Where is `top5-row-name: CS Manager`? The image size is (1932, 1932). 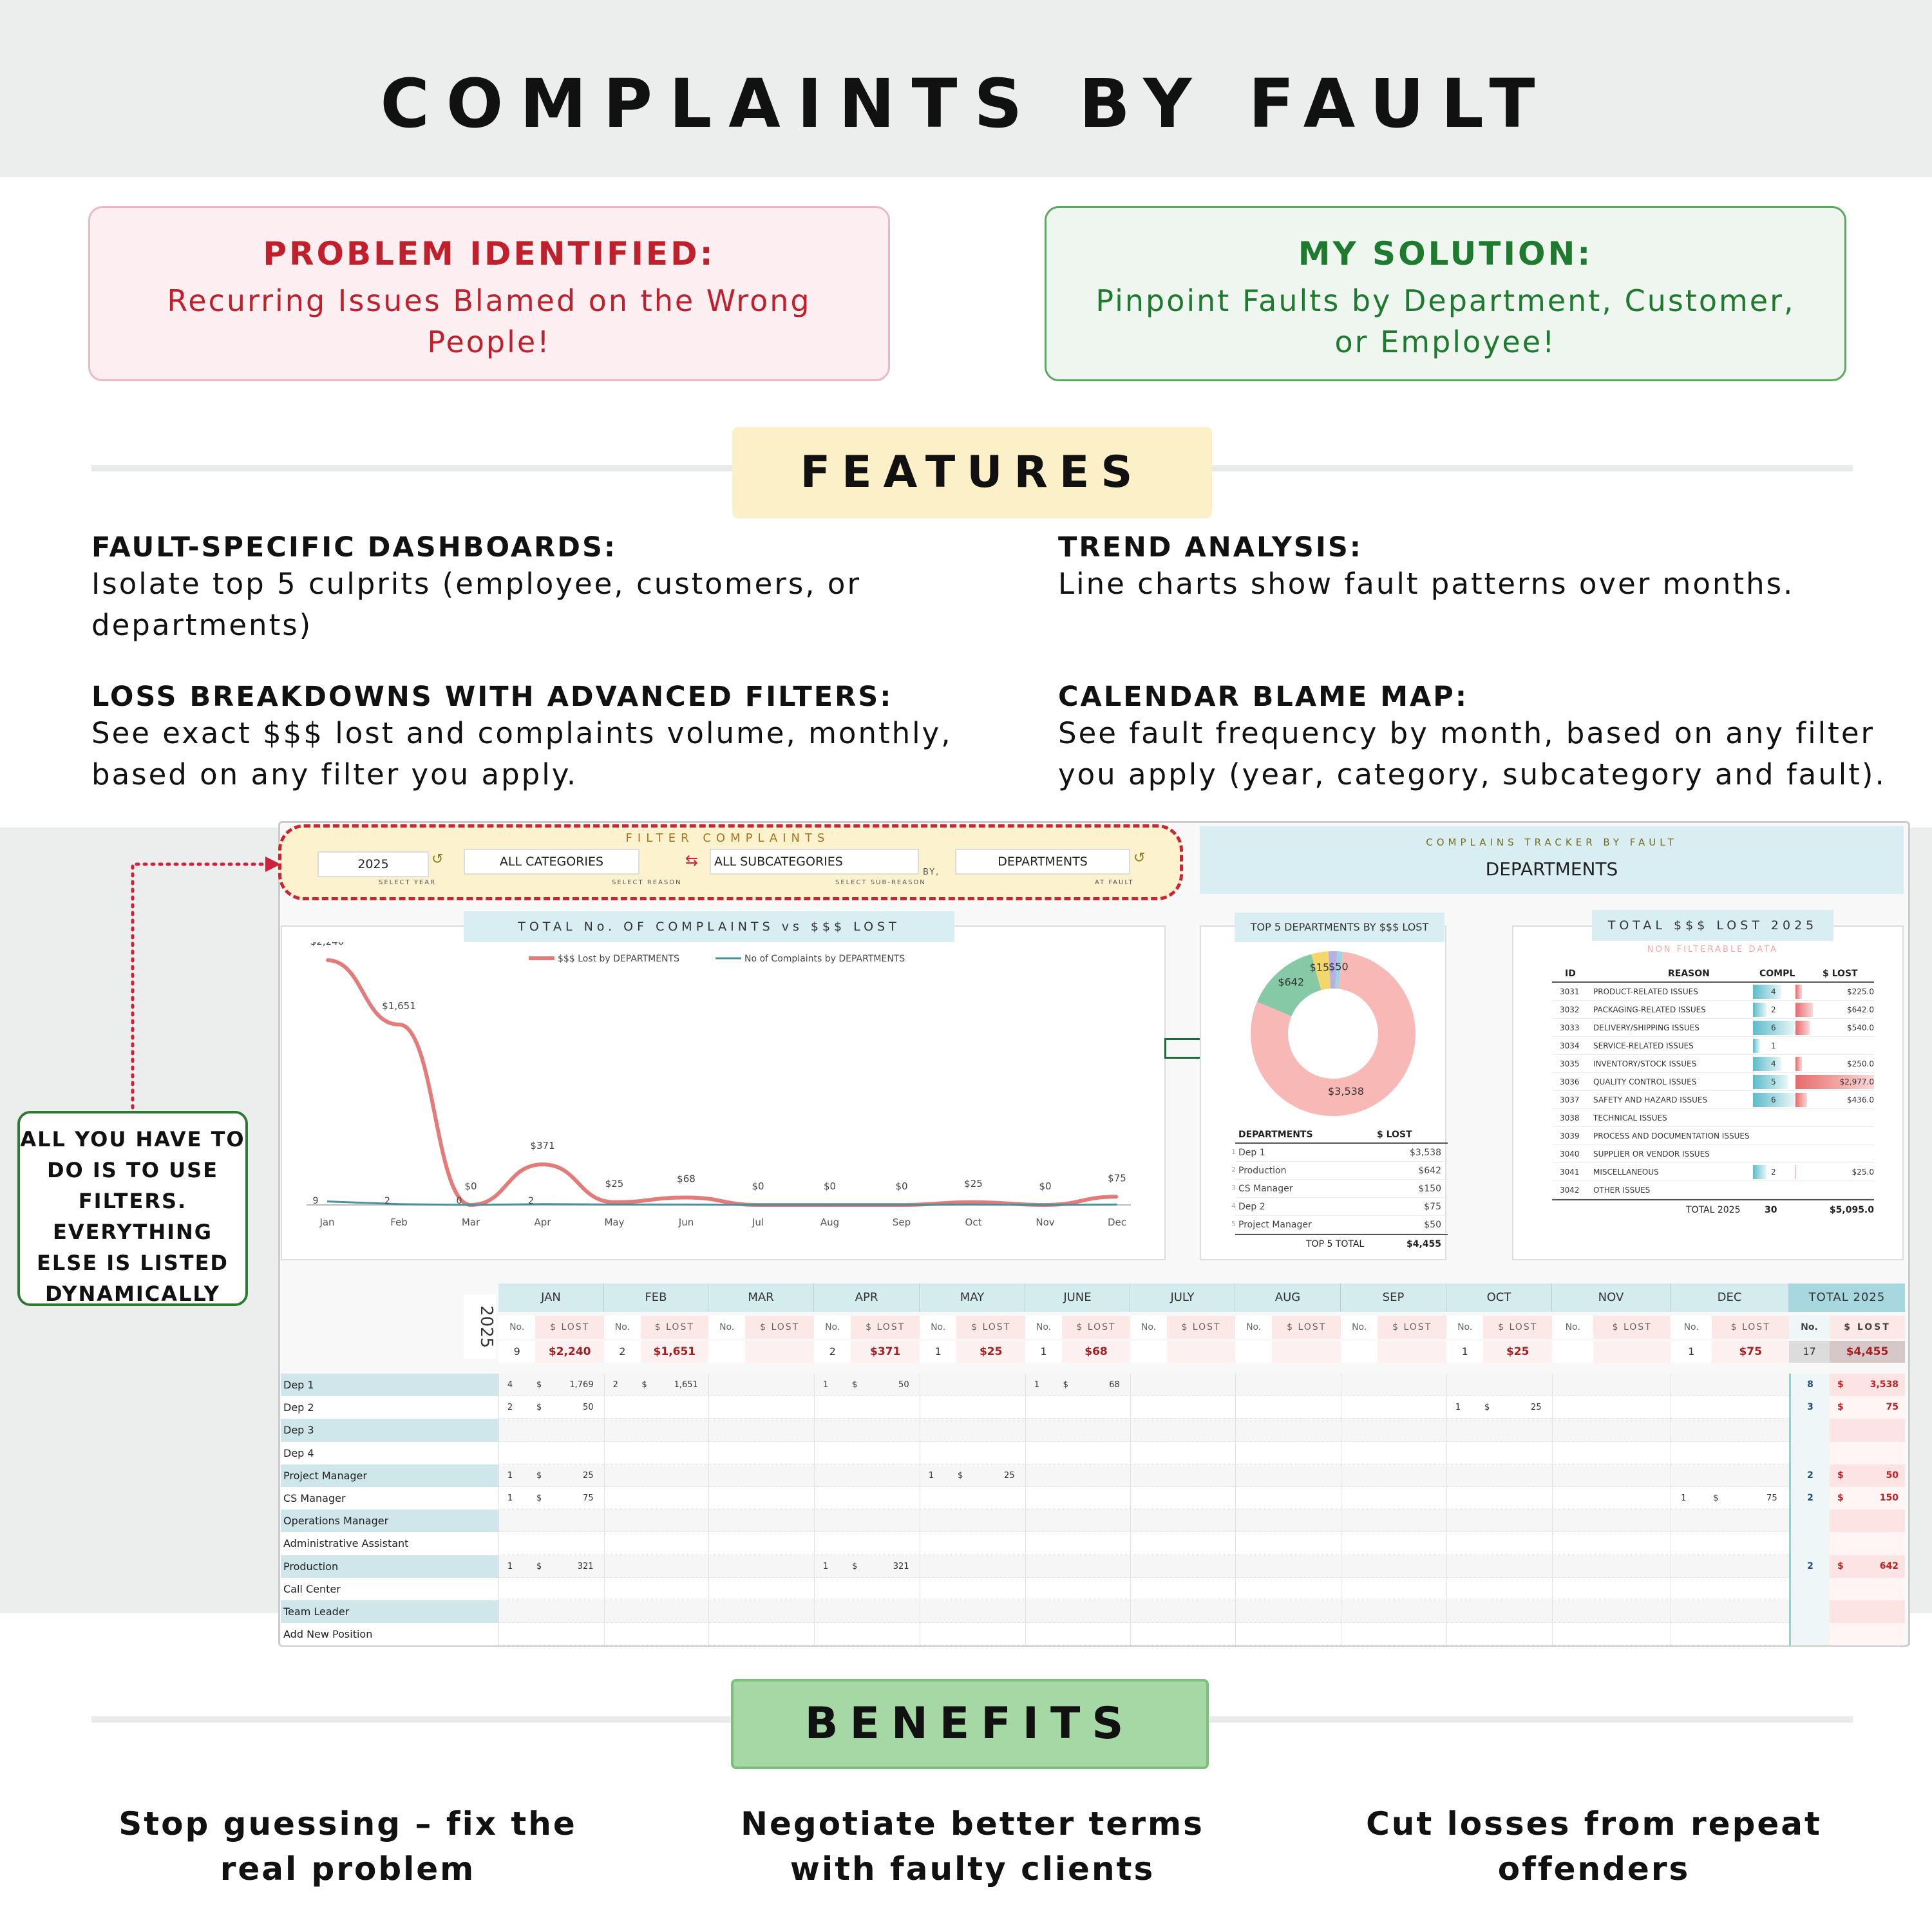 top5-row-name: CS Manager is located at coordinates (1265, 1189).